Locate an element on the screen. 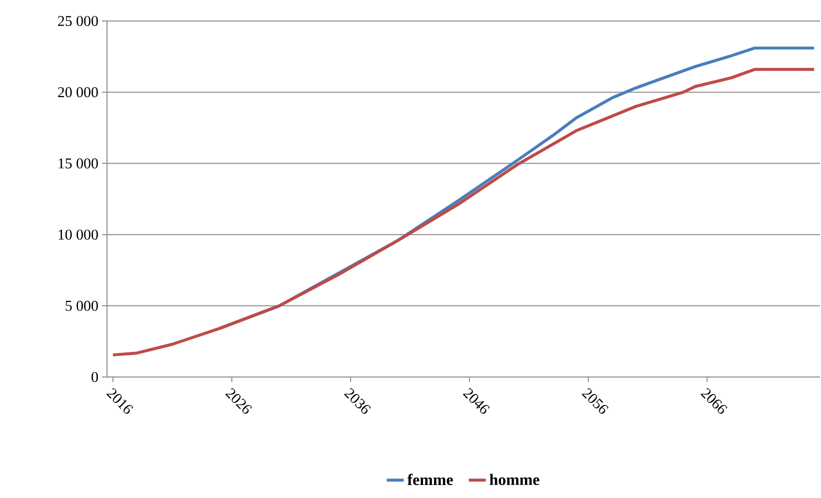 Image resolution: width=821 pixels, height=498 pixels. y-tick-label: 5 000 is located at coordinates (82, 305).